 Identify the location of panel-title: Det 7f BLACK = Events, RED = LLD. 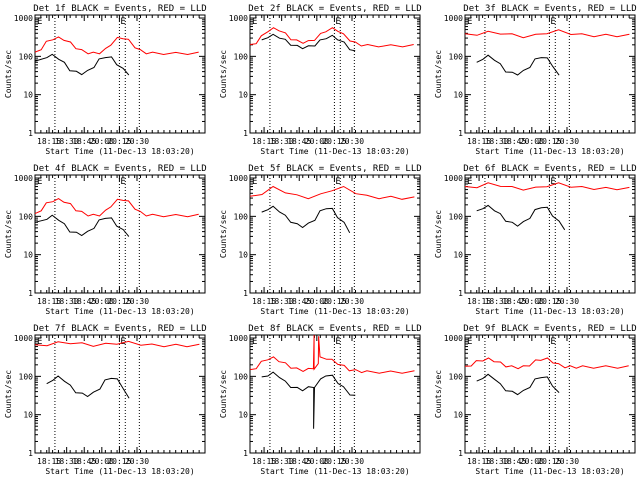
(119, 329).